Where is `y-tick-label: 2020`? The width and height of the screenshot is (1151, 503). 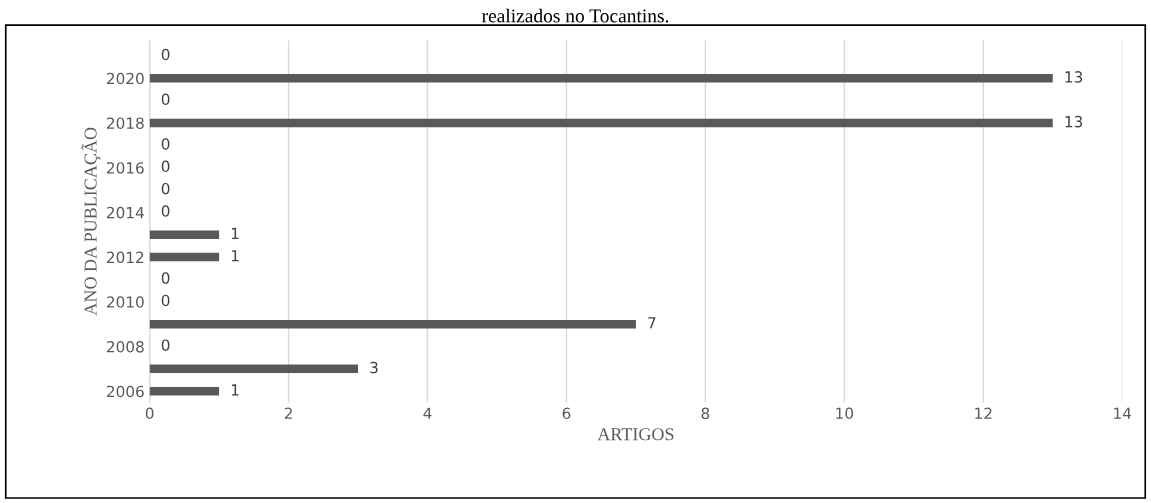
y-tick-label: 2020 is located at coordinates (125, 78).